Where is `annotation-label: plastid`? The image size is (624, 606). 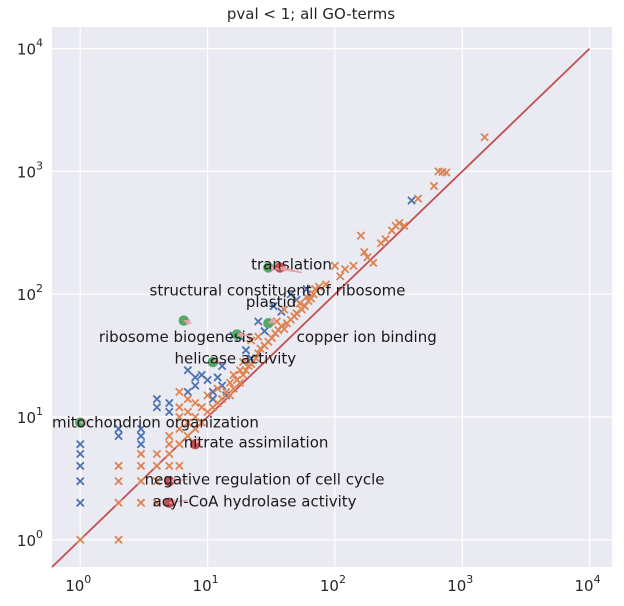 annotation-label: plastid is located at coordinates (271, 302).